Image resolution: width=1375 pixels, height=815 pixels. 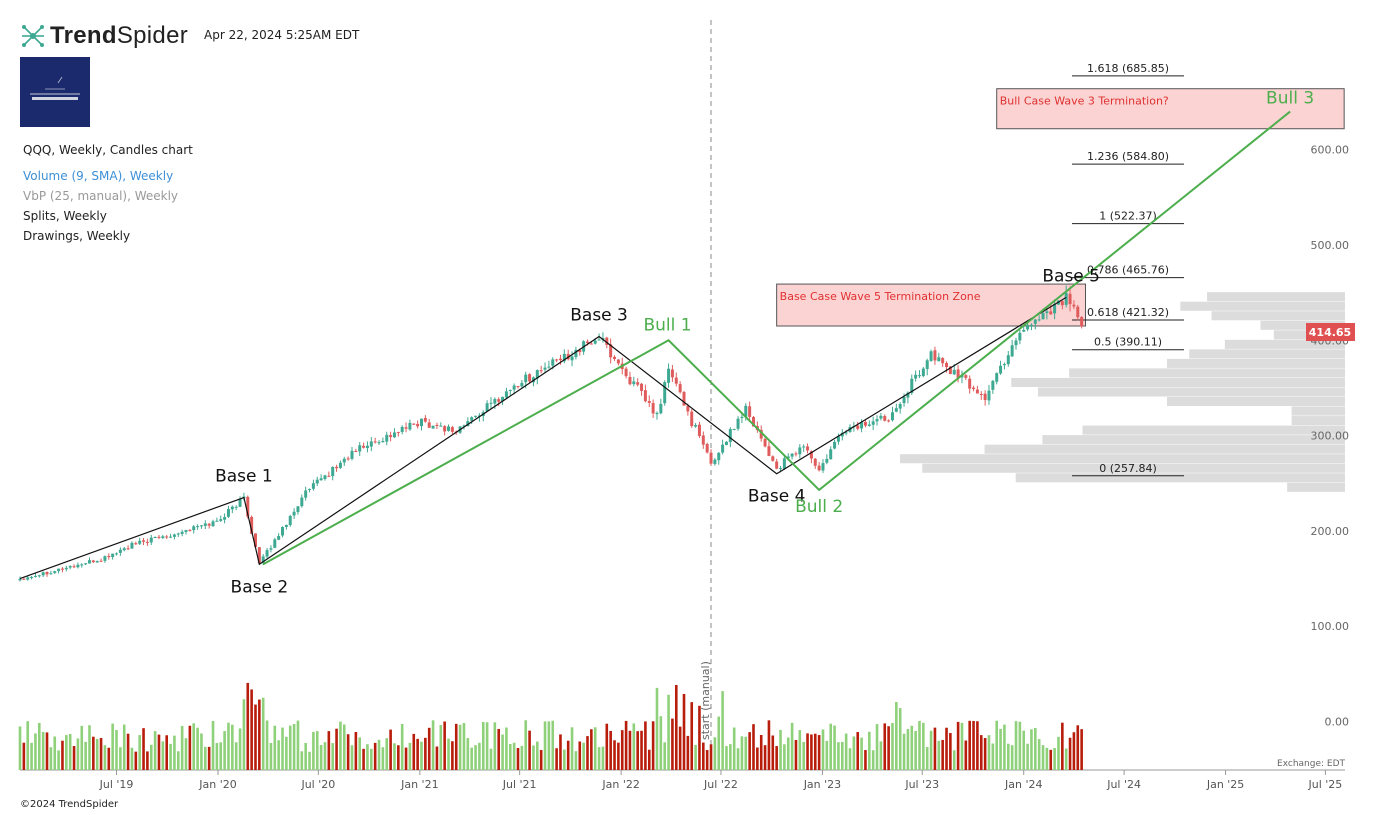 What do you see at coordinates (116, 784) in the screenshot?
I see `x-tick-label: Jul '19` at bounding box center [116, 784].